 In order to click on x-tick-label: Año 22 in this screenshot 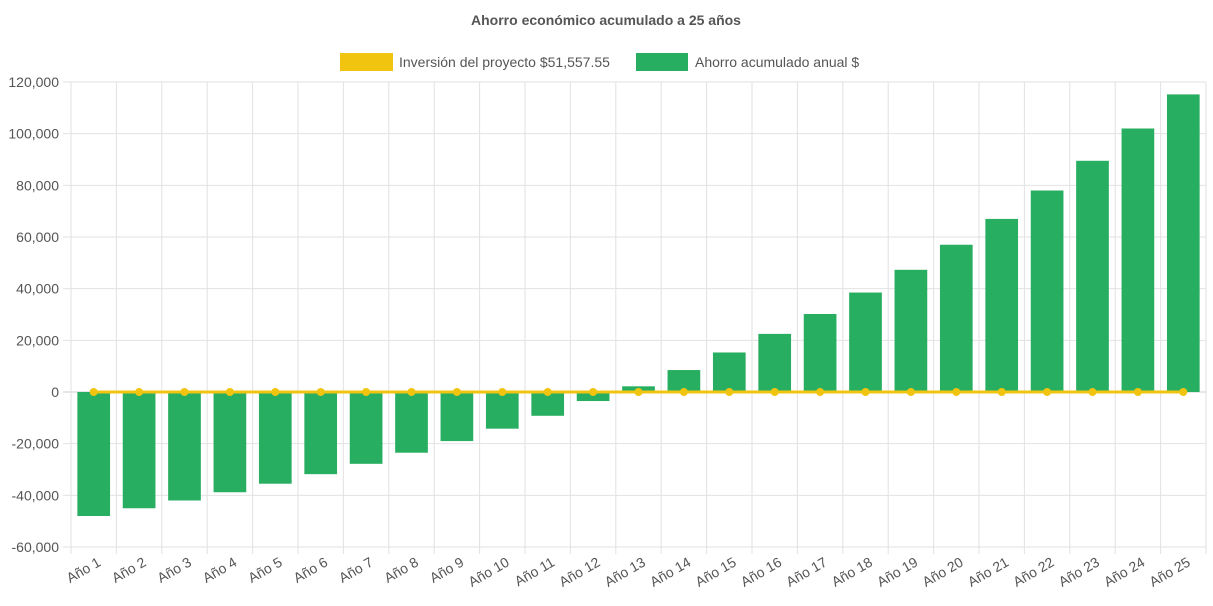, I will do `click(1033, 572)`.